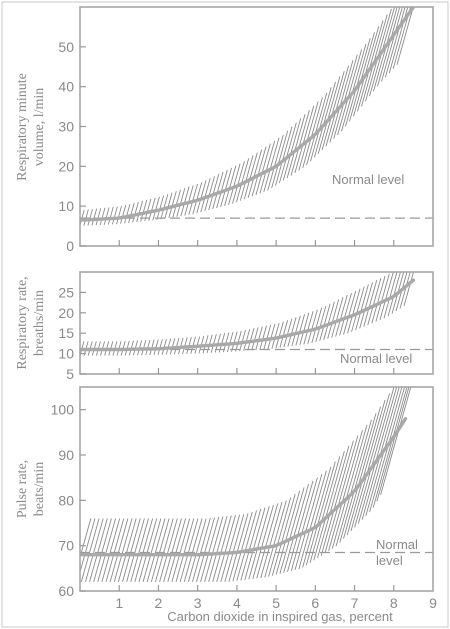  I want to click on y-tick-label: 10, so click(66, 206).